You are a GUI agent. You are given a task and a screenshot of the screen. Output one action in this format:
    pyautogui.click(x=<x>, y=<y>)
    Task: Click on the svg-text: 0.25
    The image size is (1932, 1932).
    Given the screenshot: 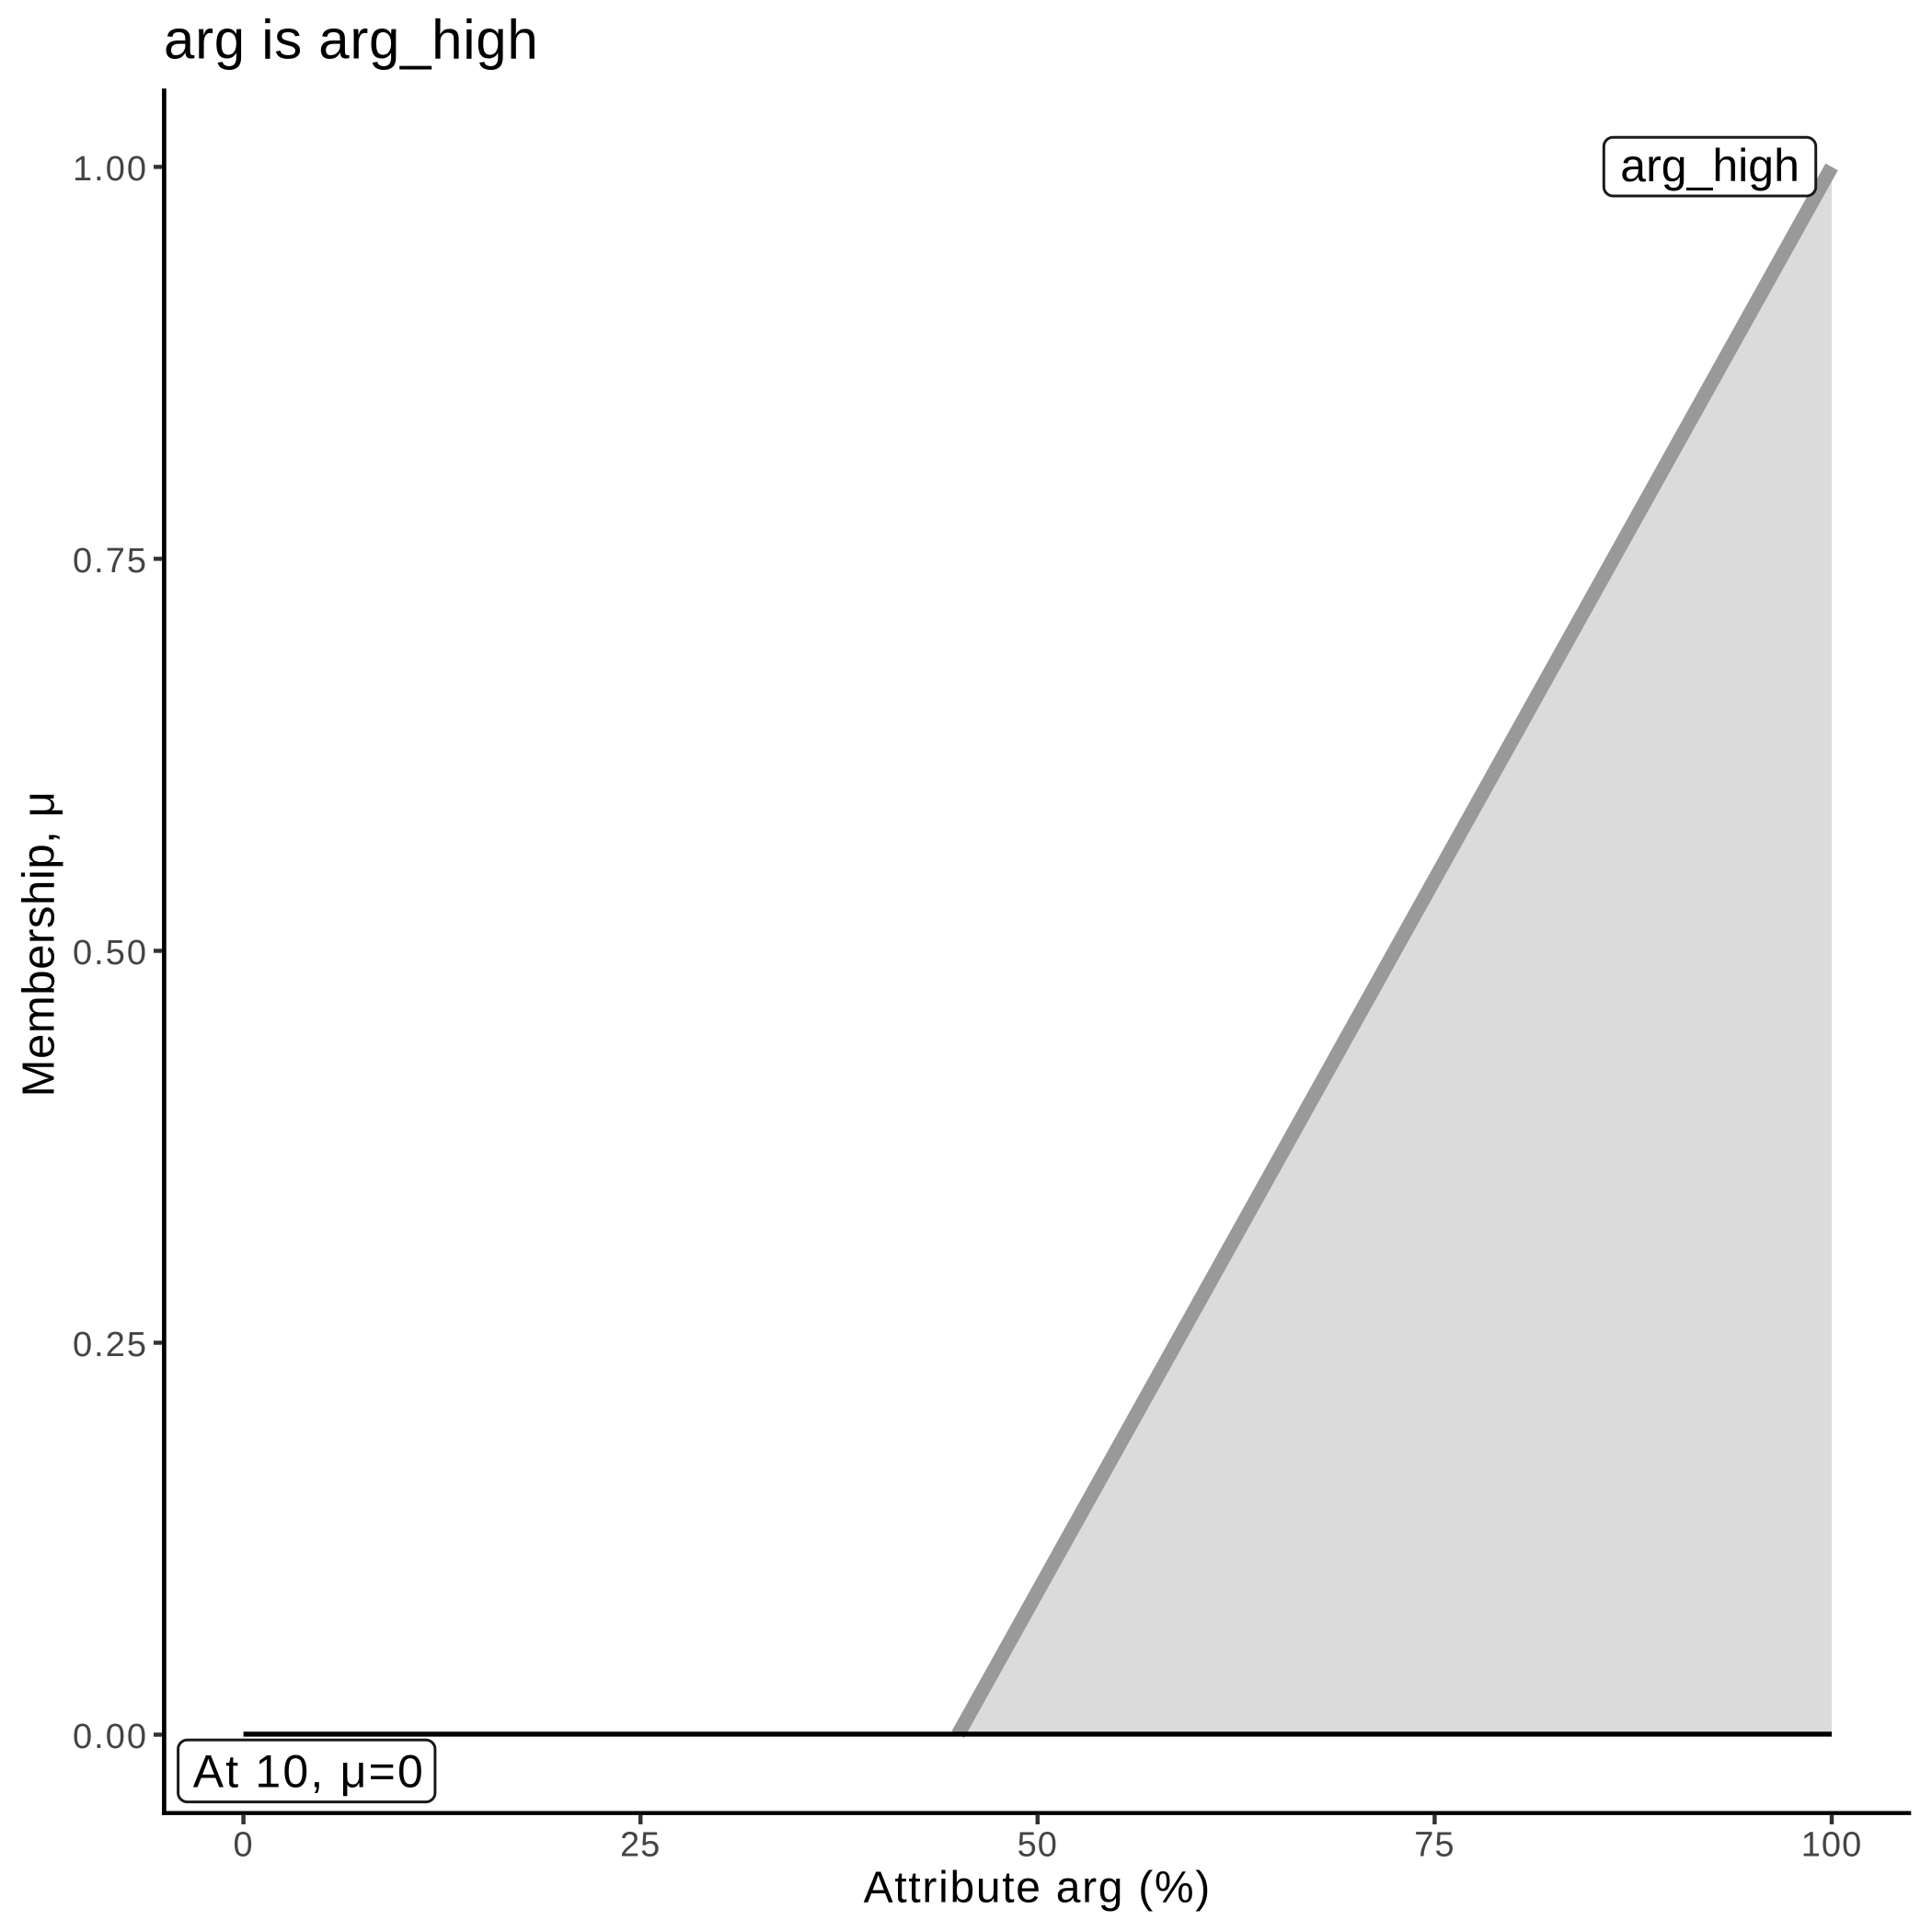 What is the action you would take?
    pyautogui.click(x=110, y=1345)
    